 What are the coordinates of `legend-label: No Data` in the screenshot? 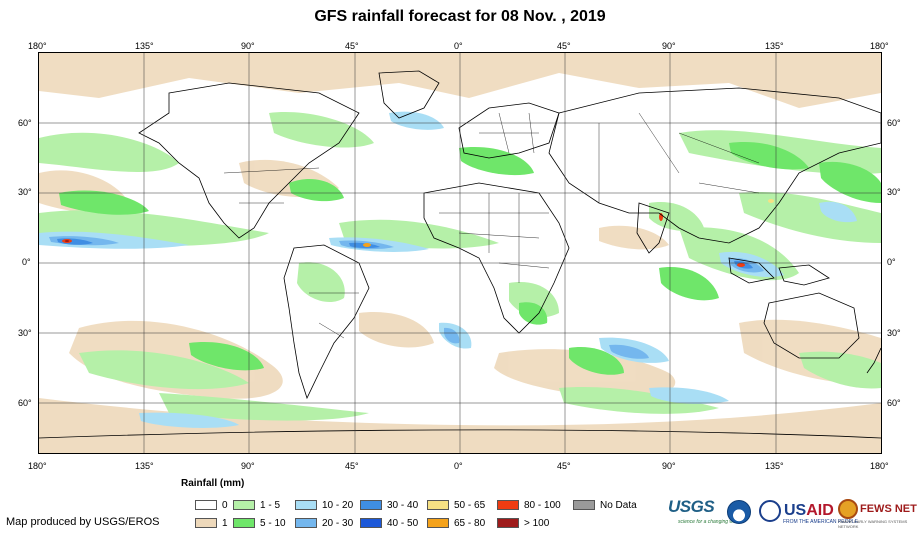 It's located at (618, 505).